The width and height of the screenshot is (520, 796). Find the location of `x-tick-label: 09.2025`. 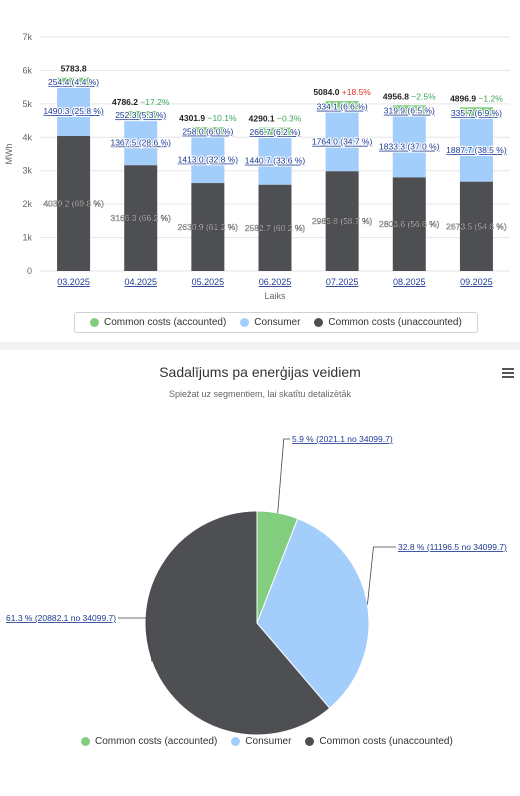

x-tick-label: 09.2025 is located at coordinates (476, 282).